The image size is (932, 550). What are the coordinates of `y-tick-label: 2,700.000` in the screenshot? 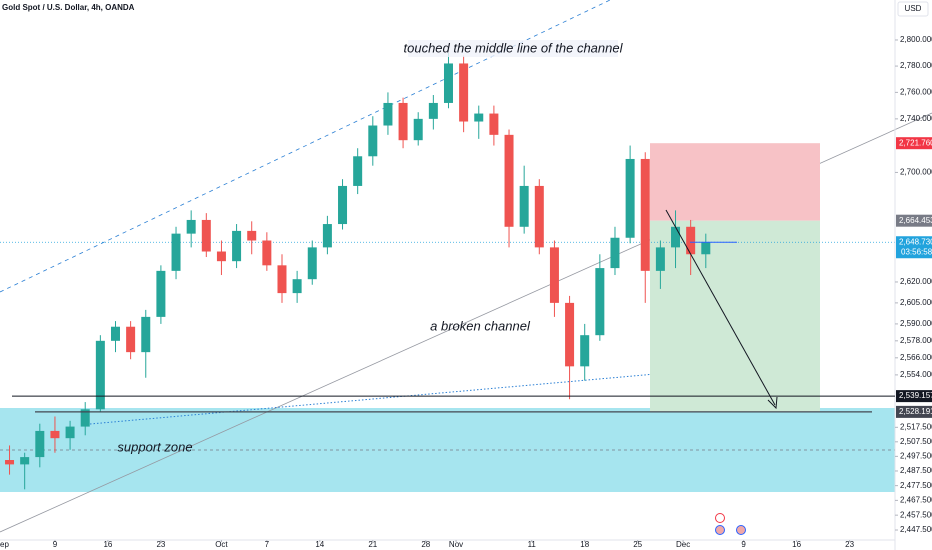 It's located at (916, 172).